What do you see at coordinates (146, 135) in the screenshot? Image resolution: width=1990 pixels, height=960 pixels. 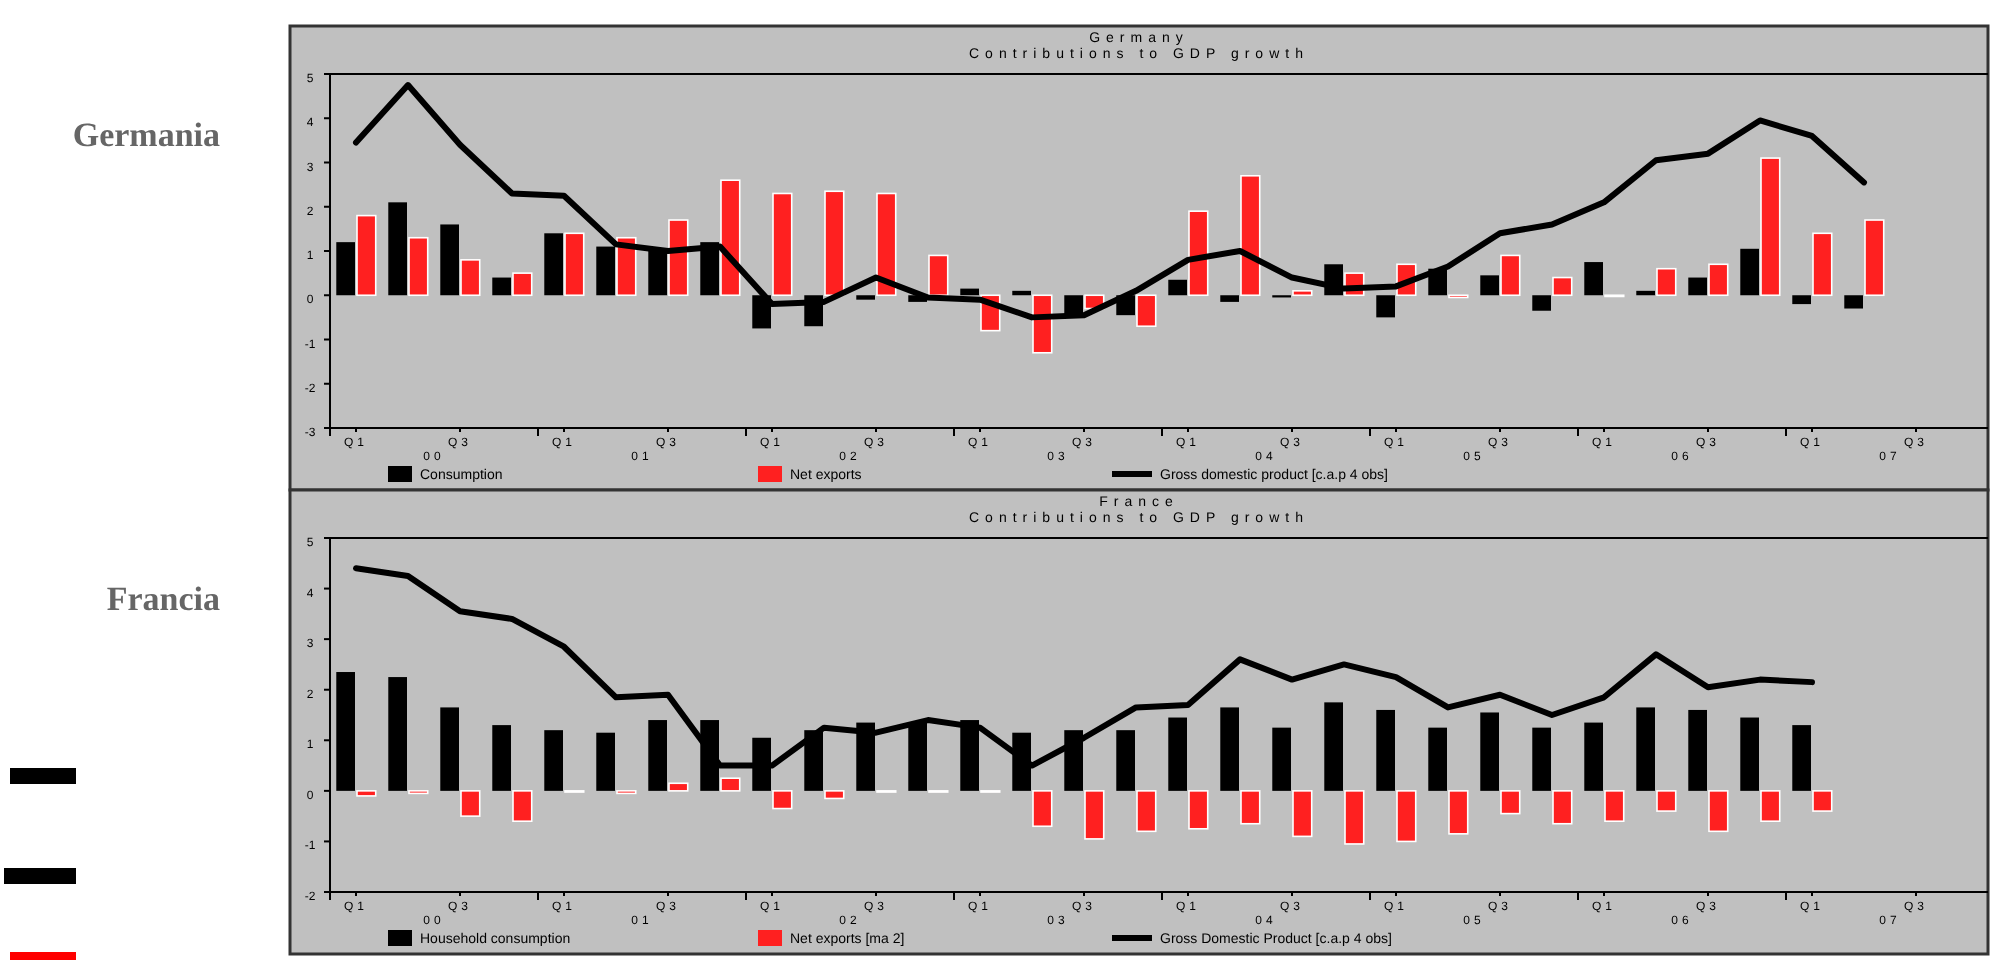 I see `text: Germania` at bounding box center [146, 135].